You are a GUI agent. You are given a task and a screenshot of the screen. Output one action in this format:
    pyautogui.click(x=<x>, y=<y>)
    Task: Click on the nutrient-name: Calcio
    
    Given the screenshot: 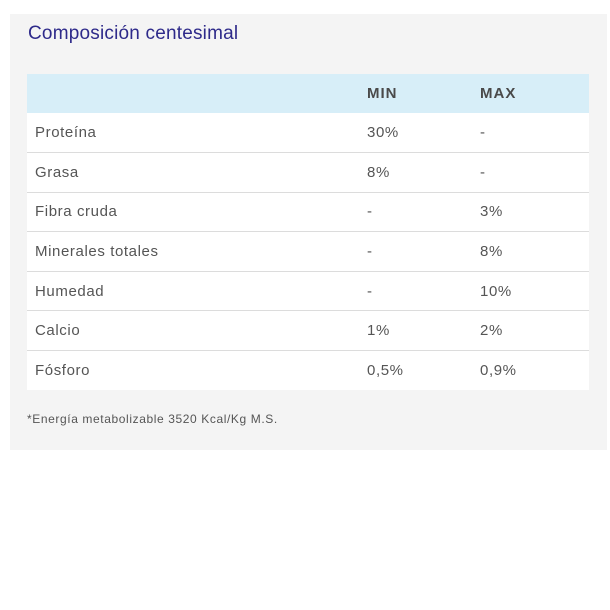 What is the action you would take?
    pyautogui.click(x=58, y=331)
    